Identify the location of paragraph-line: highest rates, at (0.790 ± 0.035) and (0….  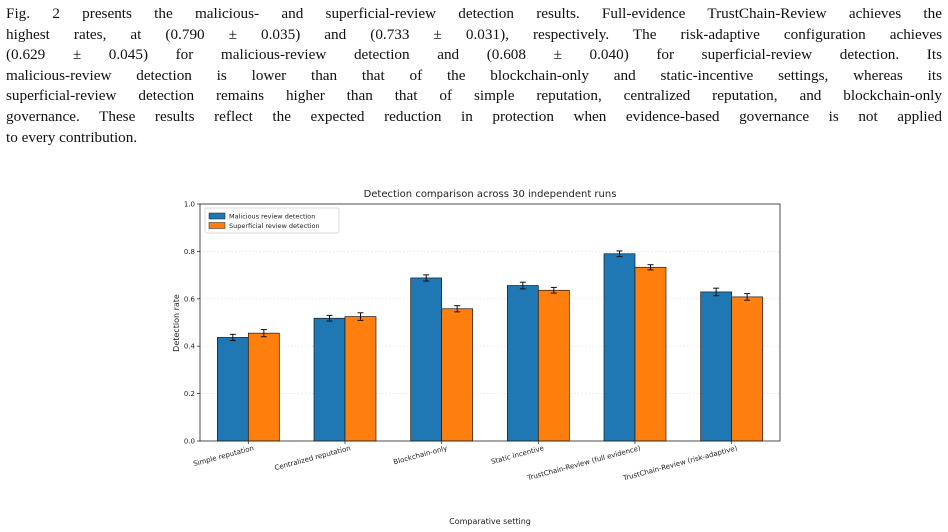
(474, 34).